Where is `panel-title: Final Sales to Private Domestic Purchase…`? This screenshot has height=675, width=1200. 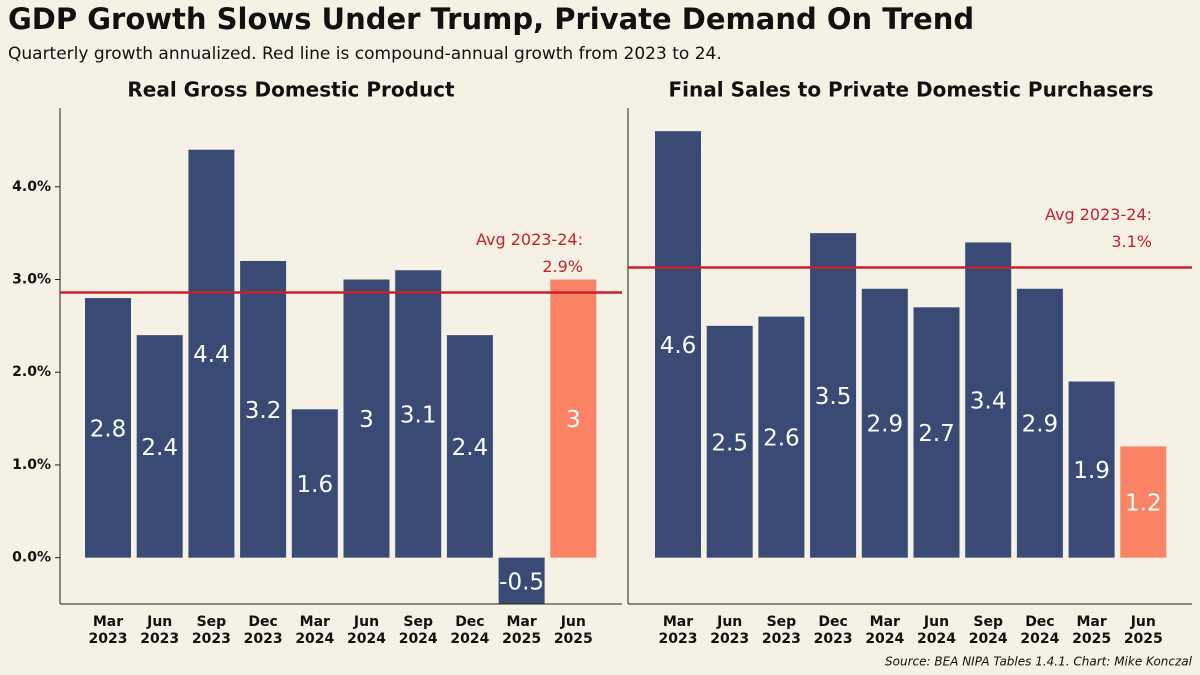
panel-title: Final Sales to Private Domestic Purchase… is located at coordinates (911, 90).